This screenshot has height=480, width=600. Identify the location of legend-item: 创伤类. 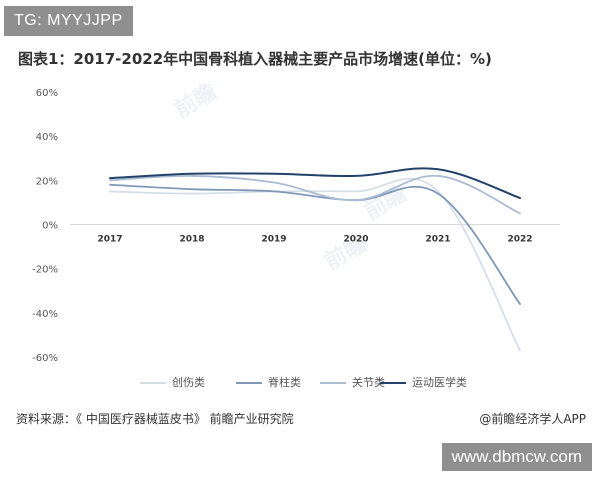
(172, 383).